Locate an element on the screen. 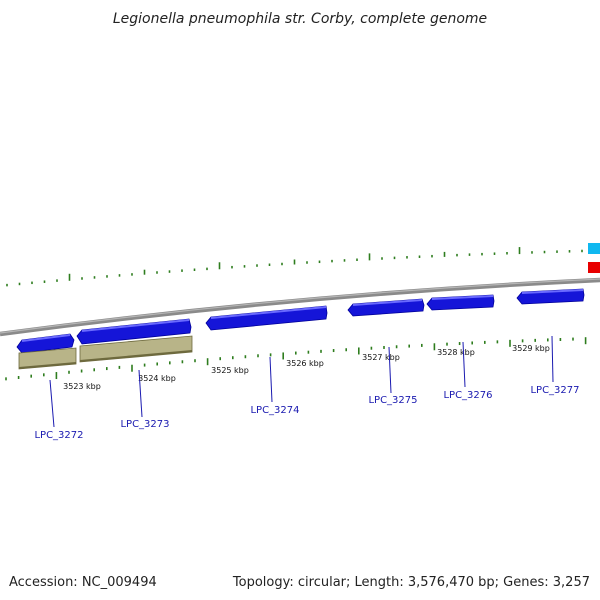 The width and height of the screenshot is (600, 600). feature-track is located at coordinates (300, 329).